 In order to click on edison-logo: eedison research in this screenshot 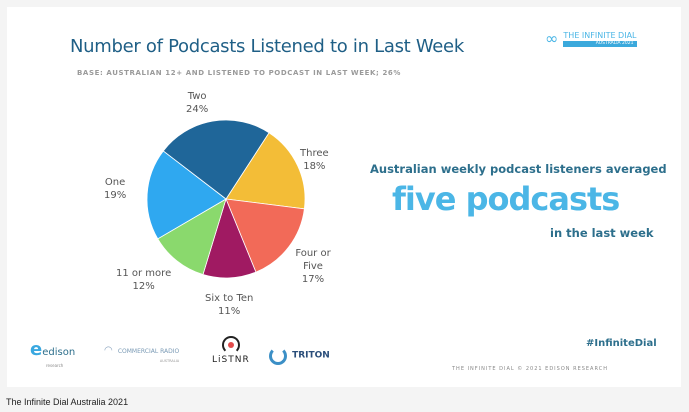, I will do `click(52, 354)`.